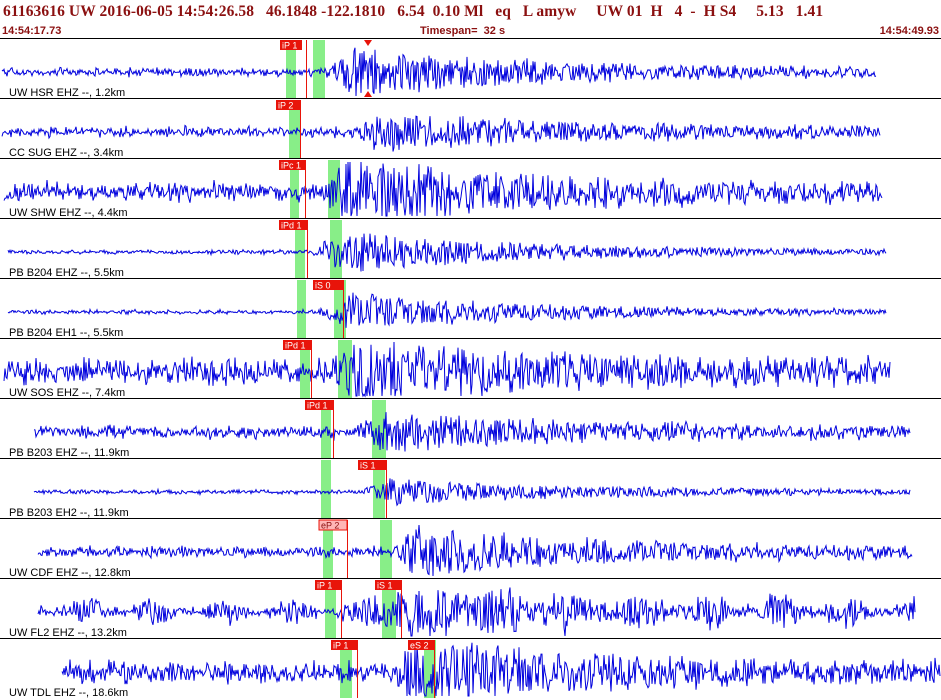 This screenshot has width=941, height=700. I want to click on station-label: UW CDF EHZ --, 12.8km, so click(70, 573).